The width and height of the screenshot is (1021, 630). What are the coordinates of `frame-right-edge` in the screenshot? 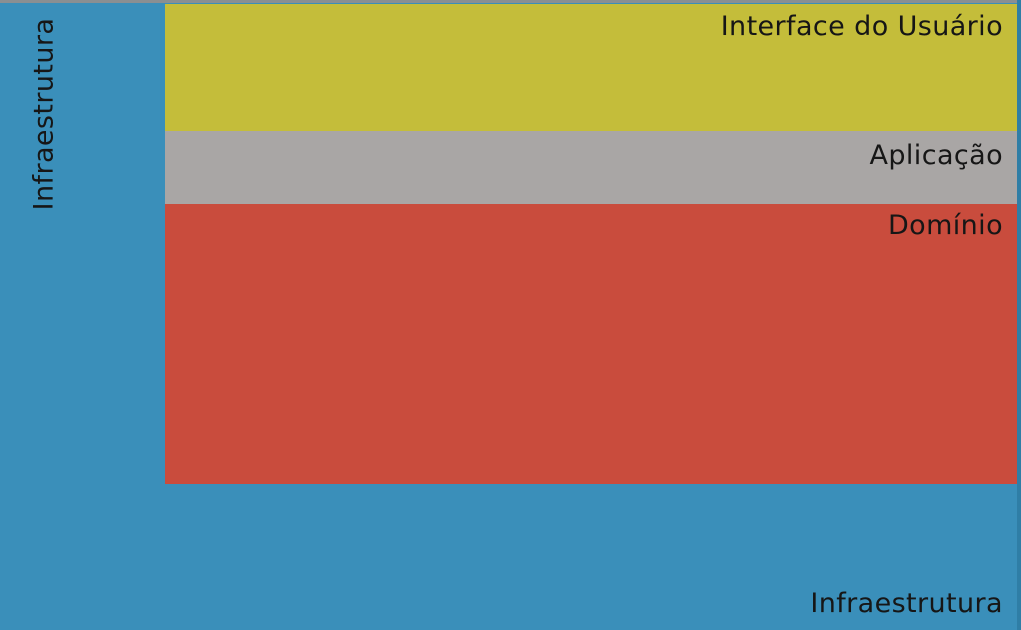 It's located at (1019, 315).